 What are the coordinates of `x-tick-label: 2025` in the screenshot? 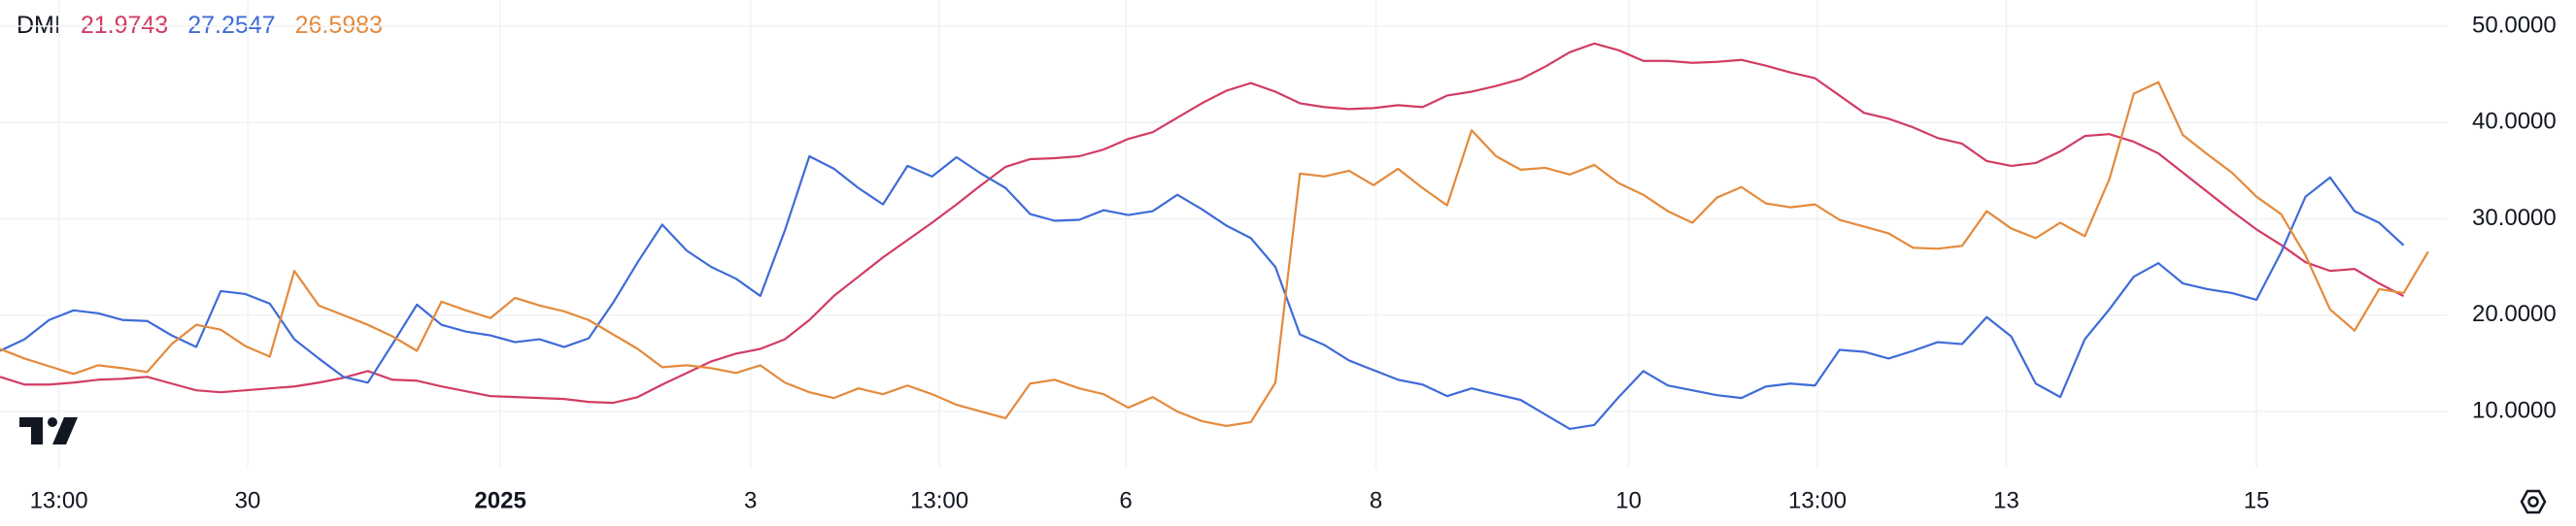 It's located at (499, 500).